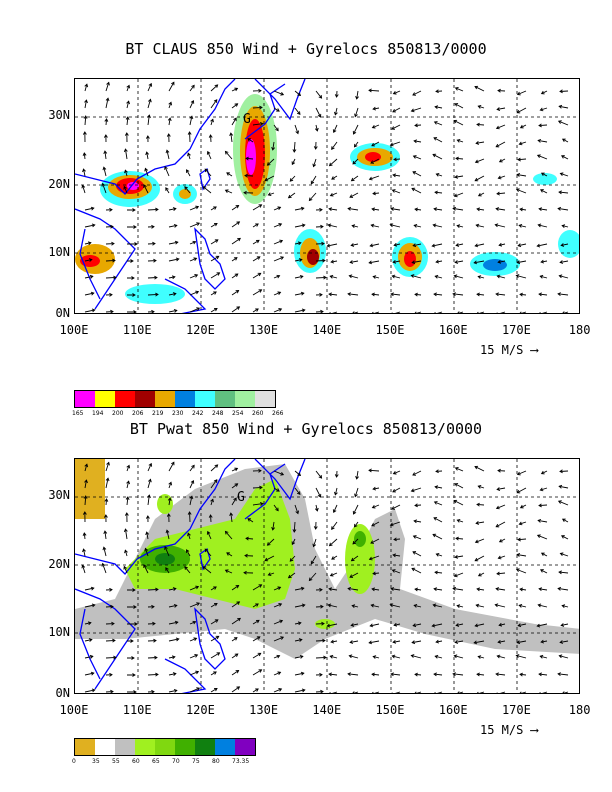  I want to click on y-label: 20N, so click(59, 564).